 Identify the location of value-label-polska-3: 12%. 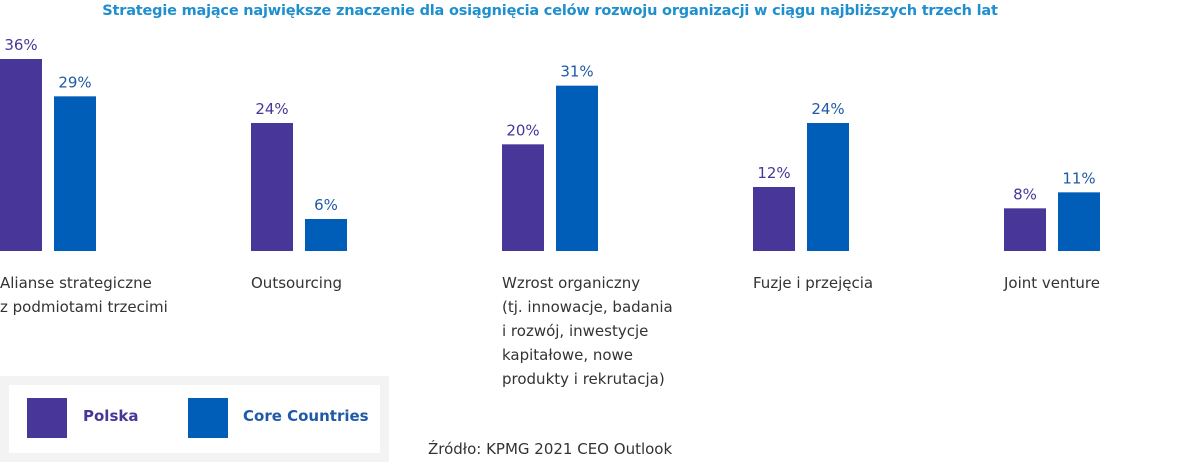
(773, 173).